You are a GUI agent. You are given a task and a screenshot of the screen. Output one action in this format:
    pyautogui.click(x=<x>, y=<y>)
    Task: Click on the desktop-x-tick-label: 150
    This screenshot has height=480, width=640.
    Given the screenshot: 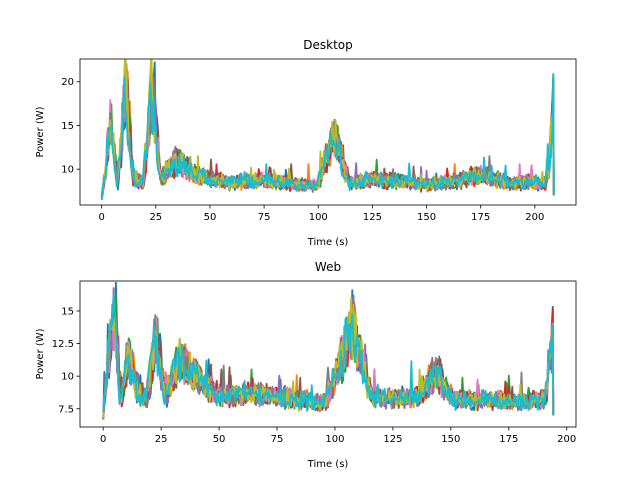 What is the action you would take?
    pyautogui.click(x=426, y=217)
    